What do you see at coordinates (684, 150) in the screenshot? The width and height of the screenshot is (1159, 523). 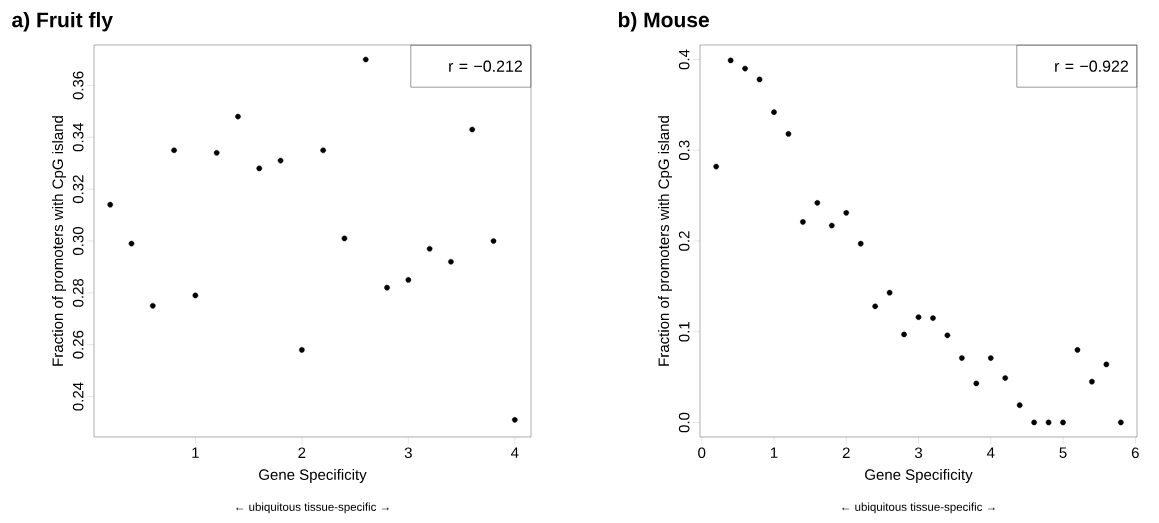 I see `y-tick-label: 0.3` at bounding box center [684, 150].